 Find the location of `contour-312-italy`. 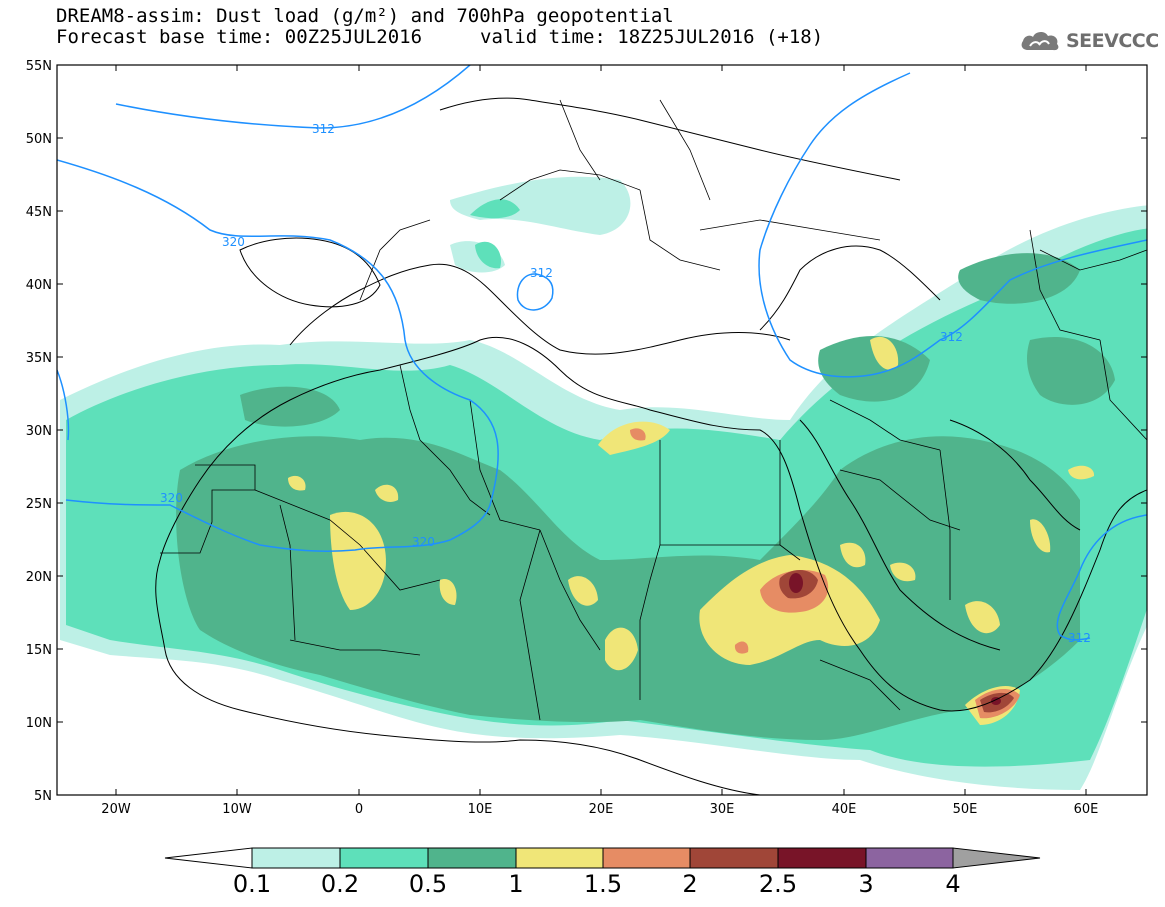

contour-312-italy is located at coordinates (535, 292).